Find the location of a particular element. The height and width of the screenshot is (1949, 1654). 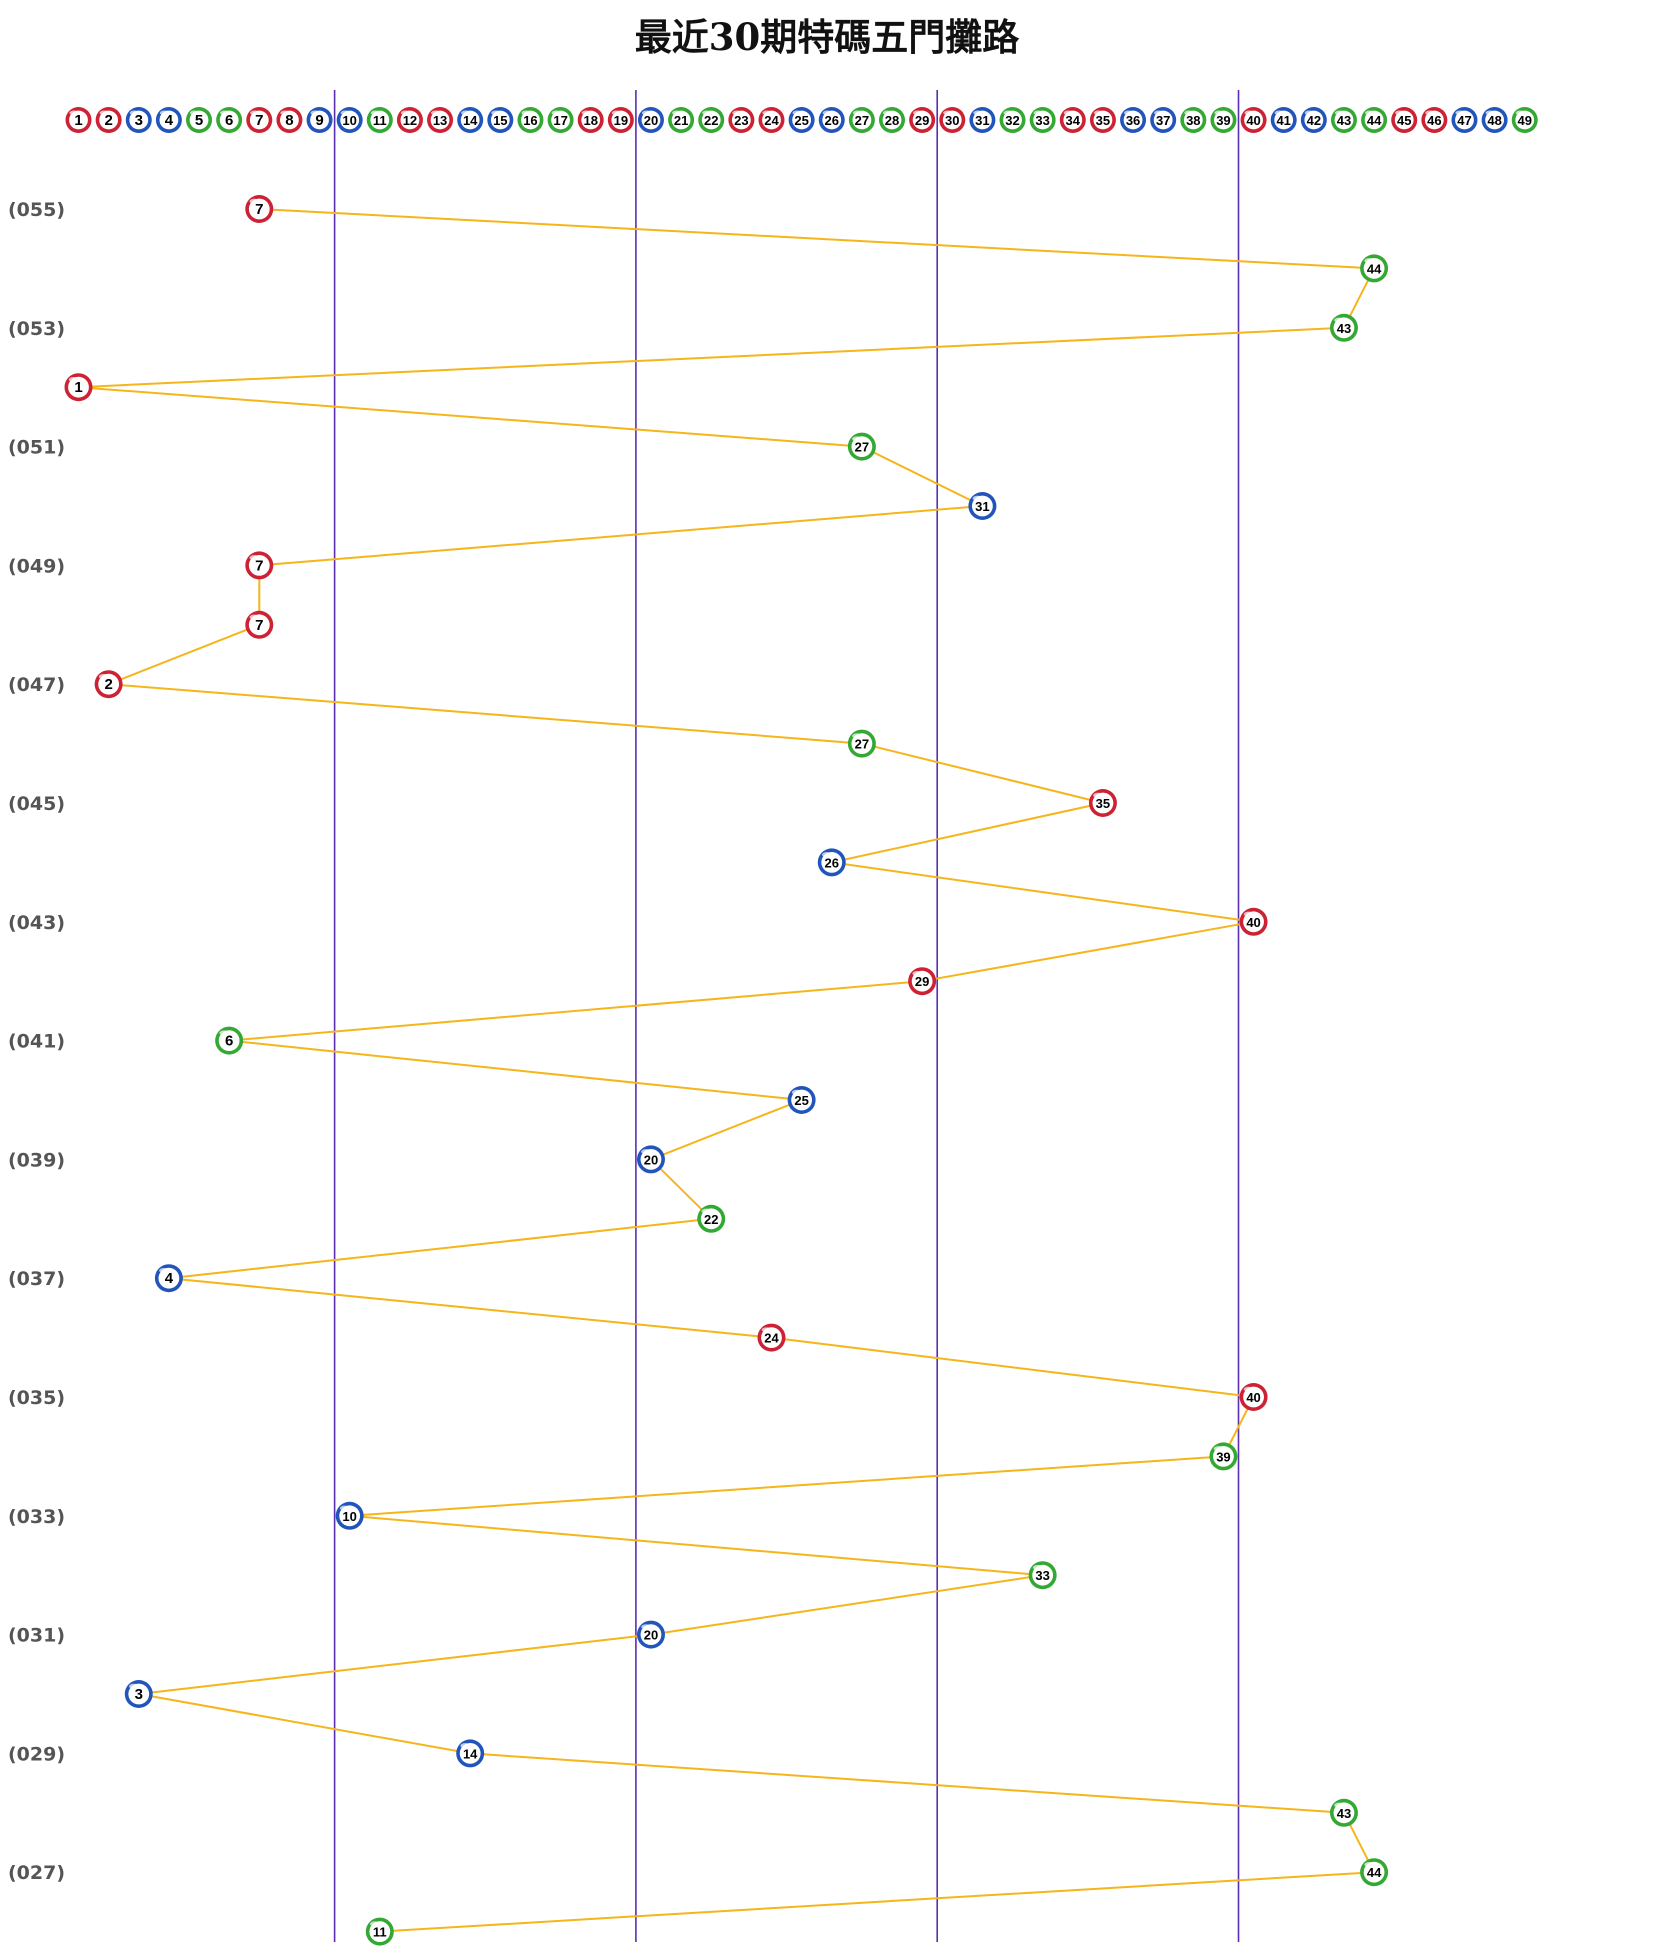

header-ball-16: 16 is located at coordinates (530, 120).